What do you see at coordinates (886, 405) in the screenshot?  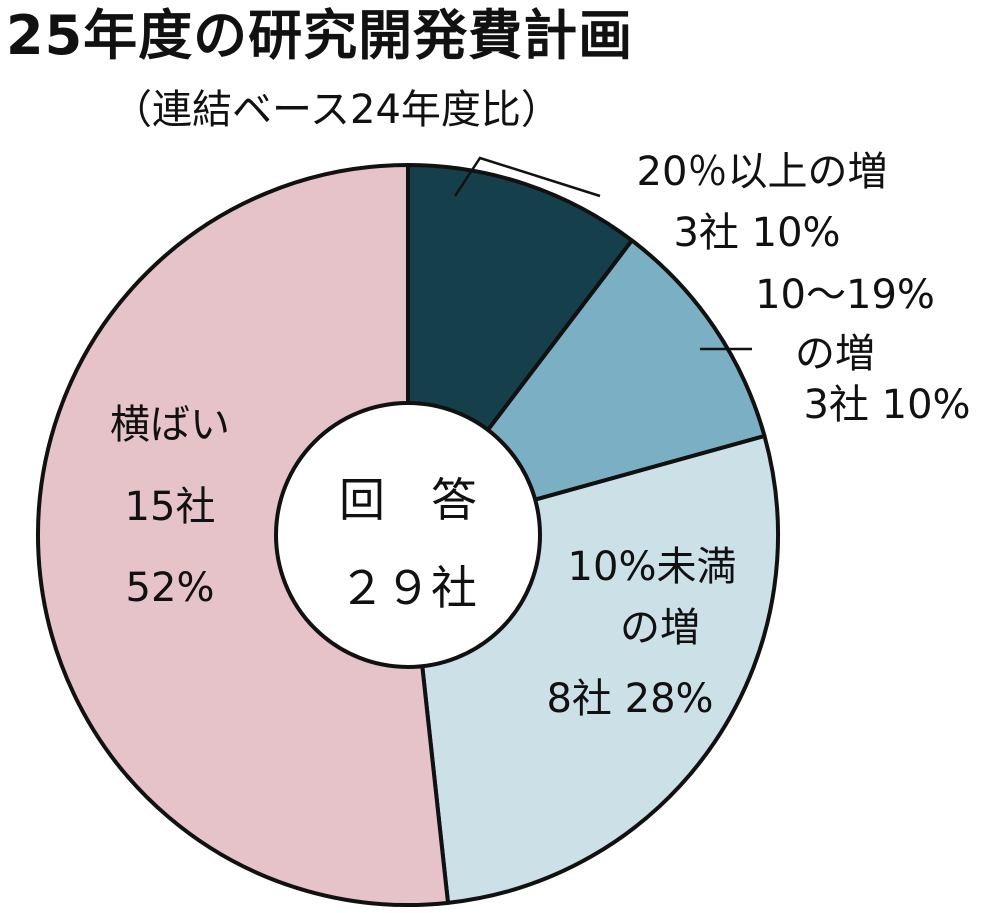 I see `slice-label-2-line-3: 3社 10%` at bounding box center [886, 405].